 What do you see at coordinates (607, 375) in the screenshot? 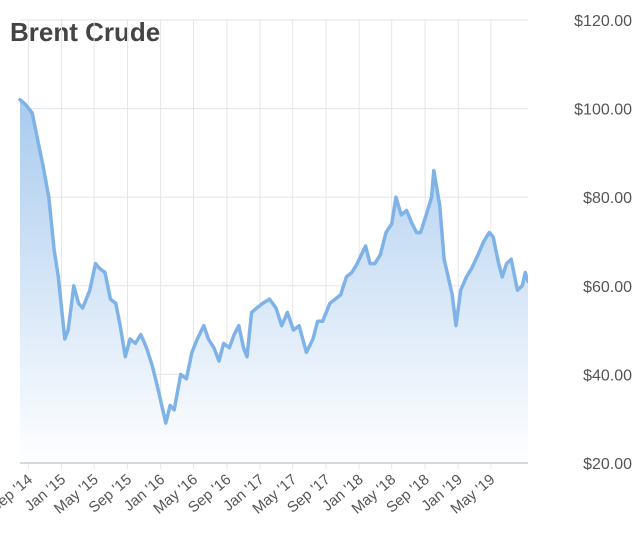
I see `y-tick-label: $40.00` at bounding box center [607, 375].